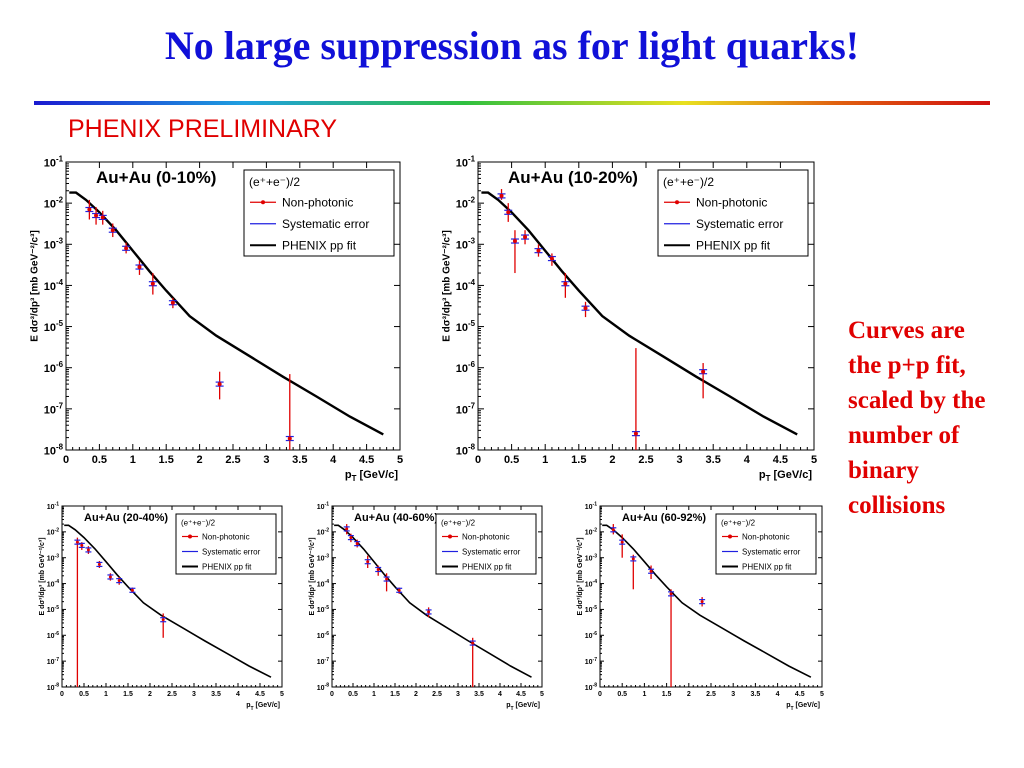  Describe the element at coordinates (917, 400) in the screenshot. I see `note-line: scaled by the` at that location.